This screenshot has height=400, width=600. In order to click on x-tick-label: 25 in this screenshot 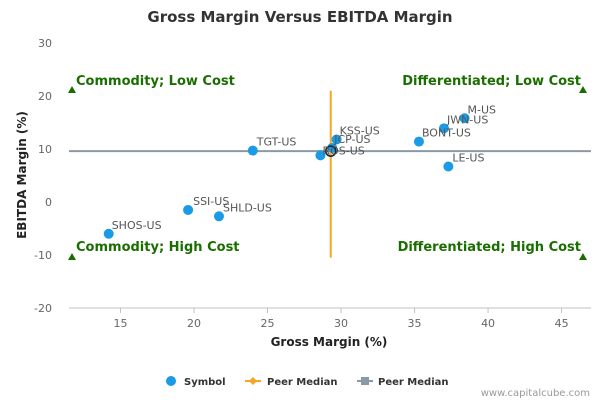, I will do `click(268, 323)`.